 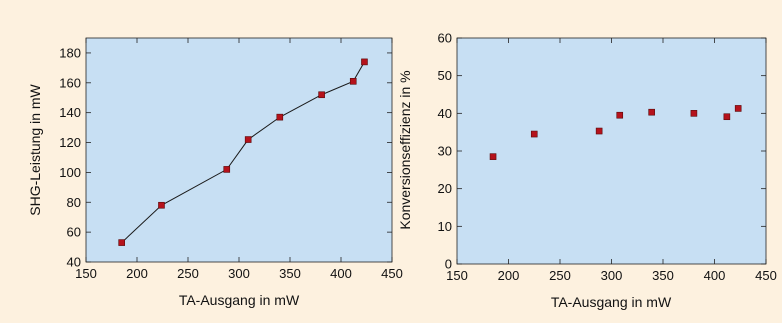 I want to click on y-tick-label: 20, so click(x=445, y=188).